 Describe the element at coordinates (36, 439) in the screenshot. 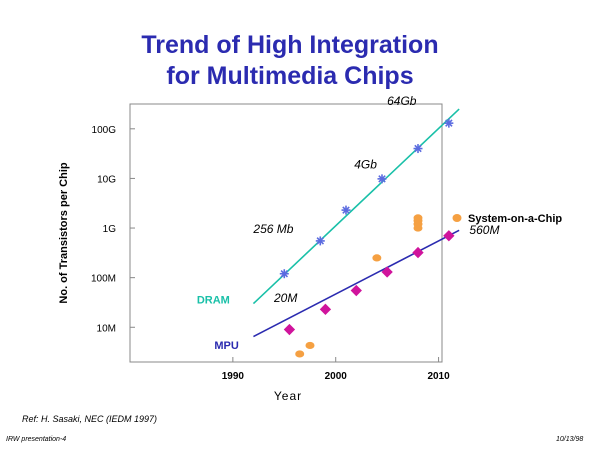

I see `footer-left: IRW presentation-4` at that location.